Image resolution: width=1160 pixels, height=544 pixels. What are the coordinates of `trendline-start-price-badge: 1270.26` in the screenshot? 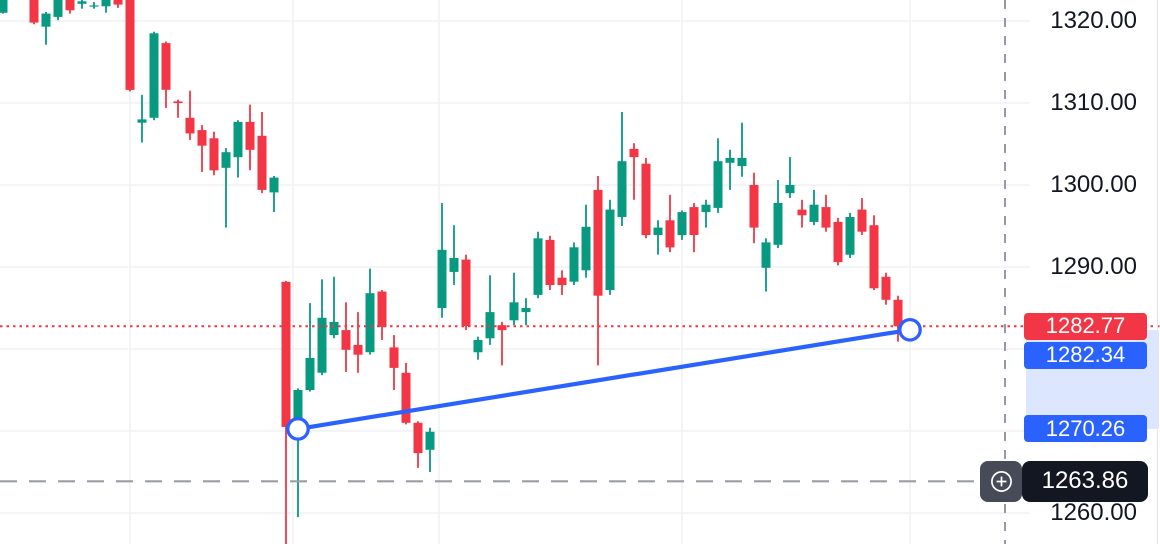 It's located at (1085, 429).